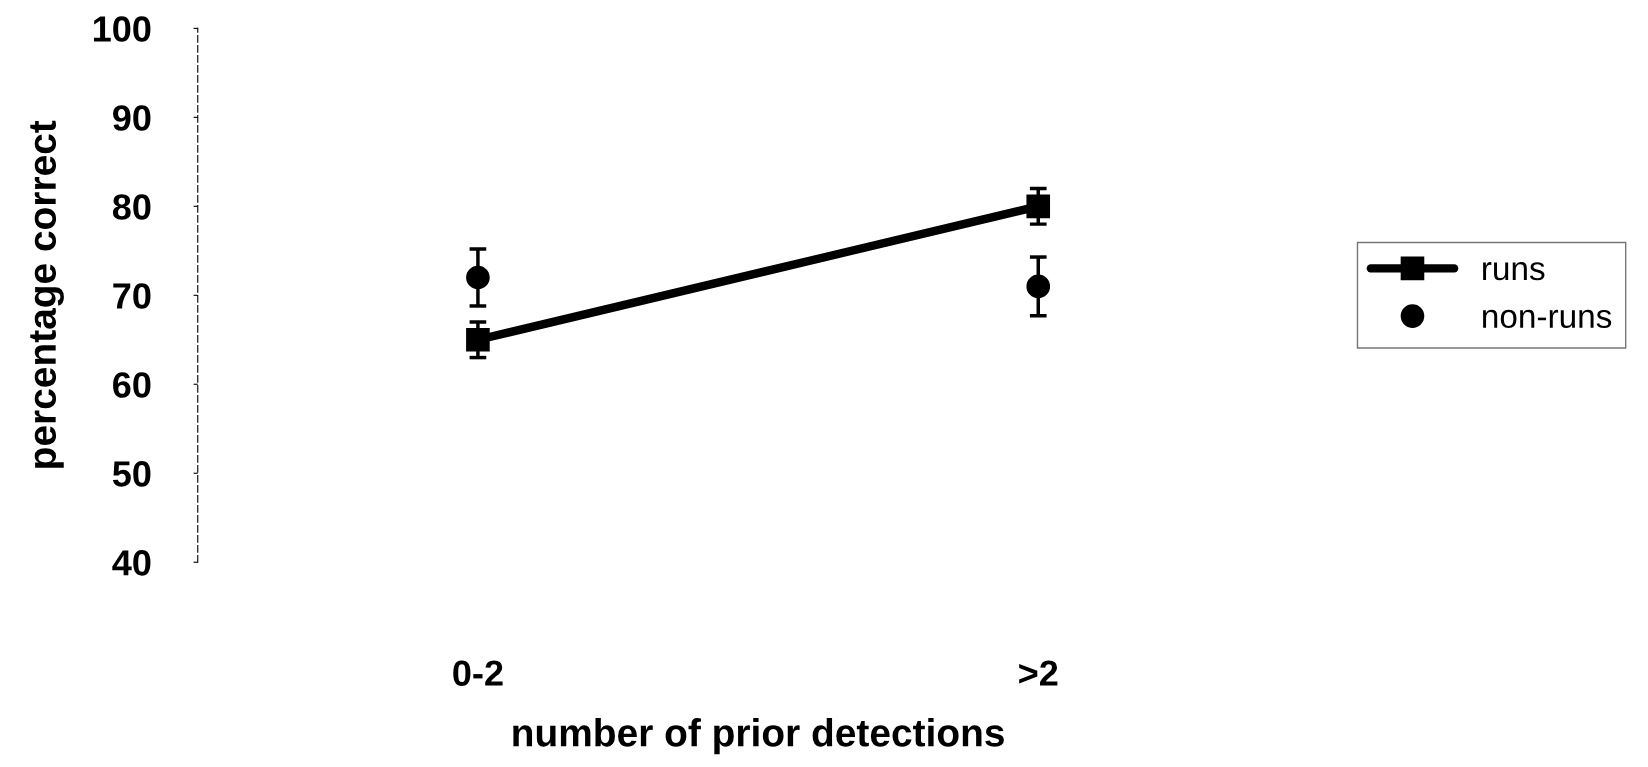 The width and height of the screenshot is (1648, 767). Describe the element at coordinates (131, 563) in the screenshot. I see `y-tick-label: 40` at that location.